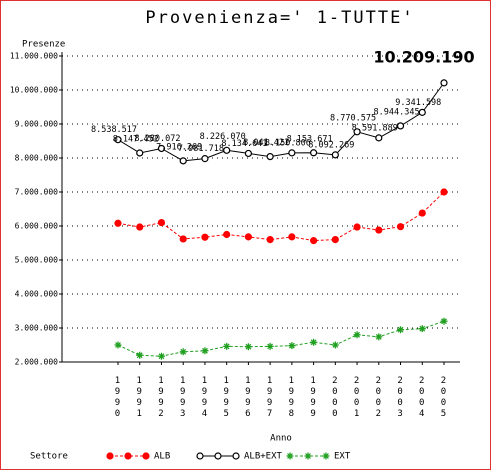  What do you see at coordinates (139, 398) in the screenshot?
I see `x-tick-label: 1991` at bounding box center [139, 398].